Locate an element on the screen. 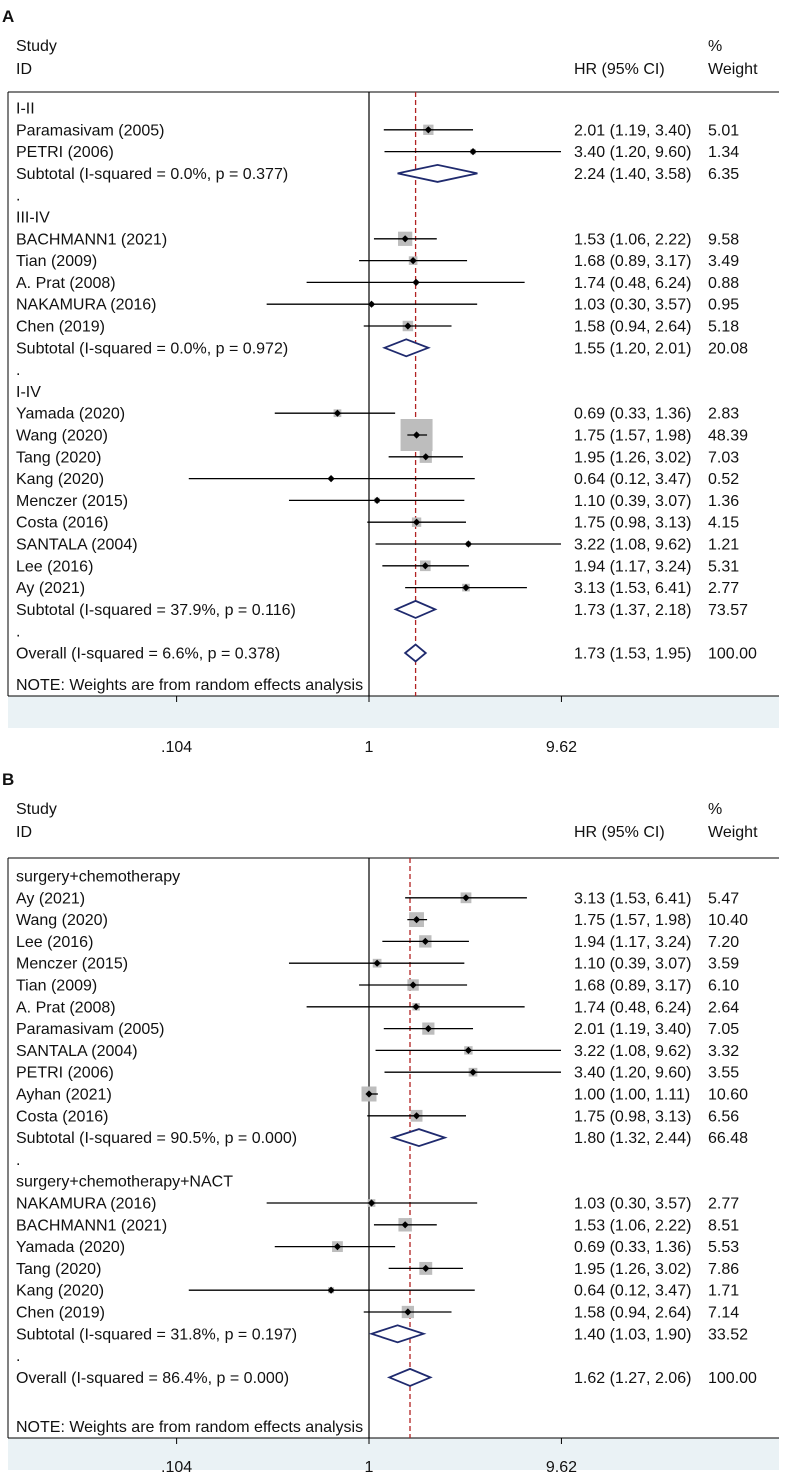 This screenshot has width=787, height=1477. panel-b-weight-text: 100.00 is located at coordinates (732, 1378).